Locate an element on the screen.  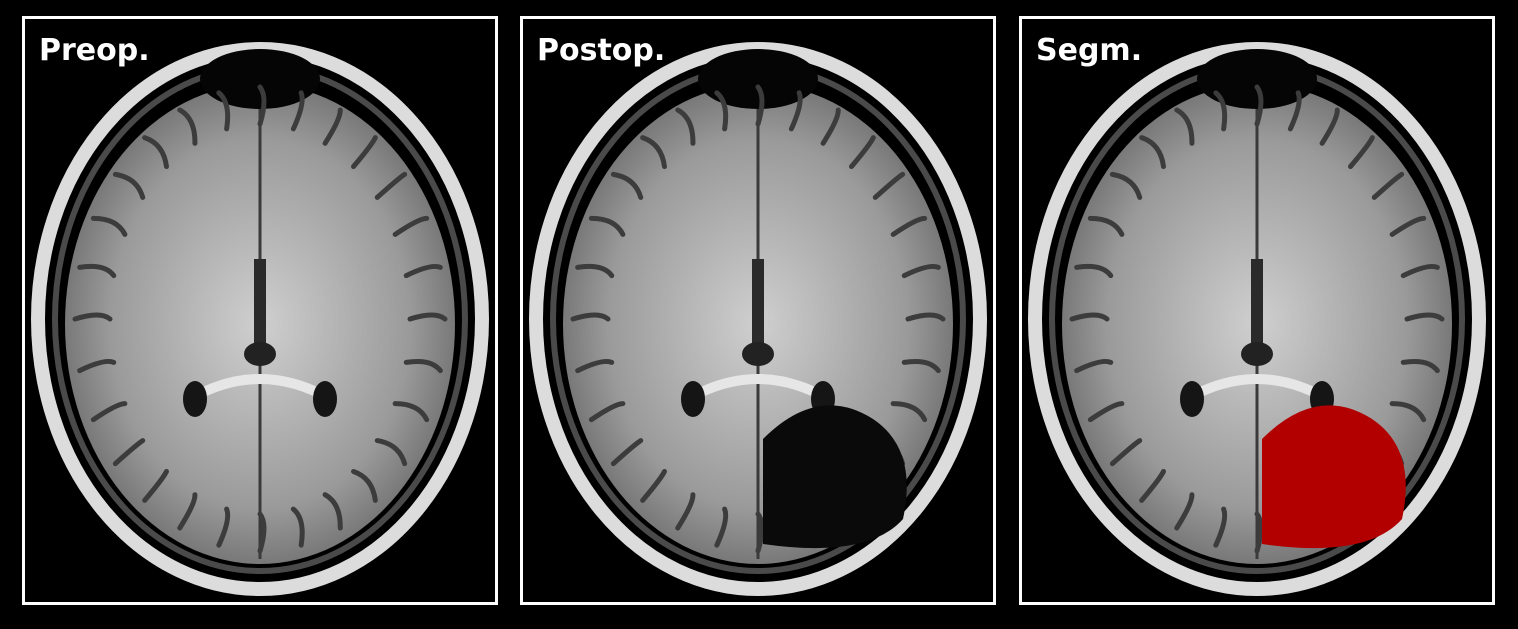
segmentation-label: Segm. is located at coordinates (1089, 50).